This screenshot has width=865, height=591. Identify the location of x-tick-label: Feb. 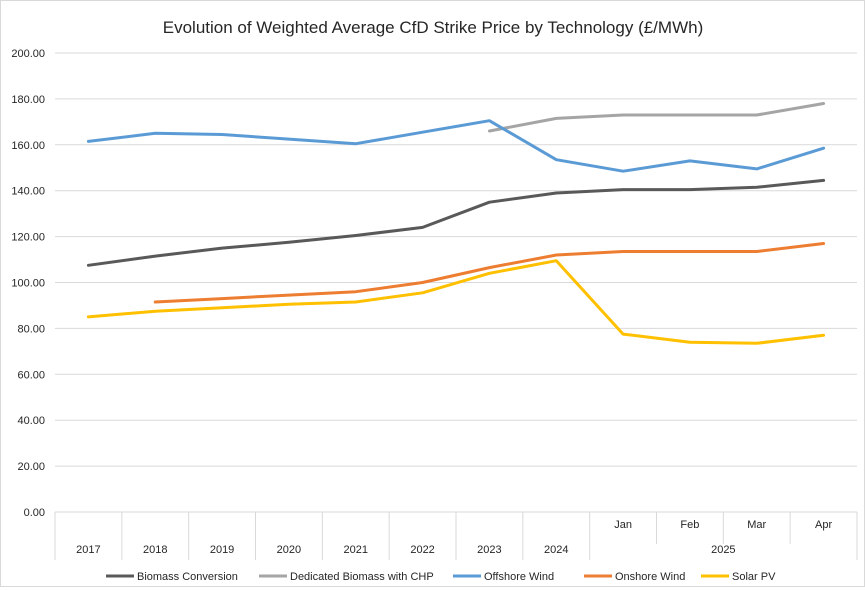
(689, 525).